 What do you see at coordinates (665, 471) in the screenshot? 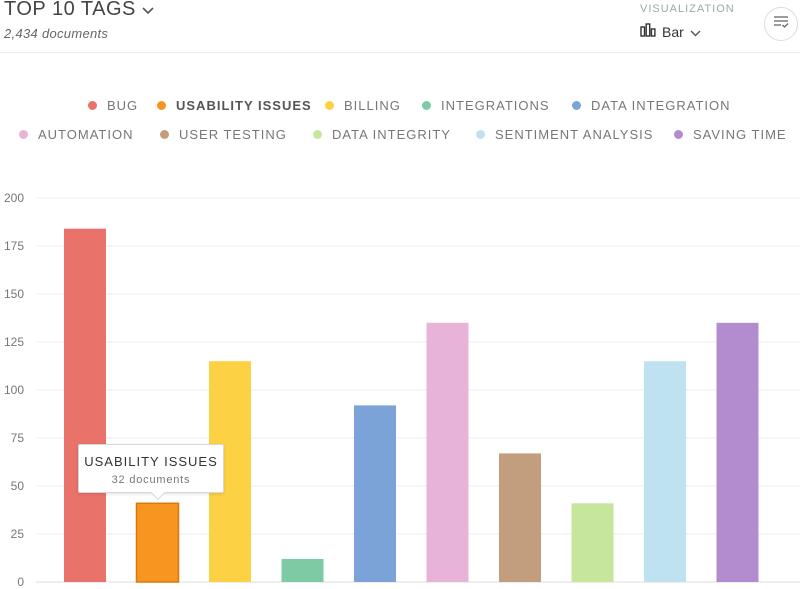
I see `bar-sentiment-analysis` at bounding box center [665, 471].